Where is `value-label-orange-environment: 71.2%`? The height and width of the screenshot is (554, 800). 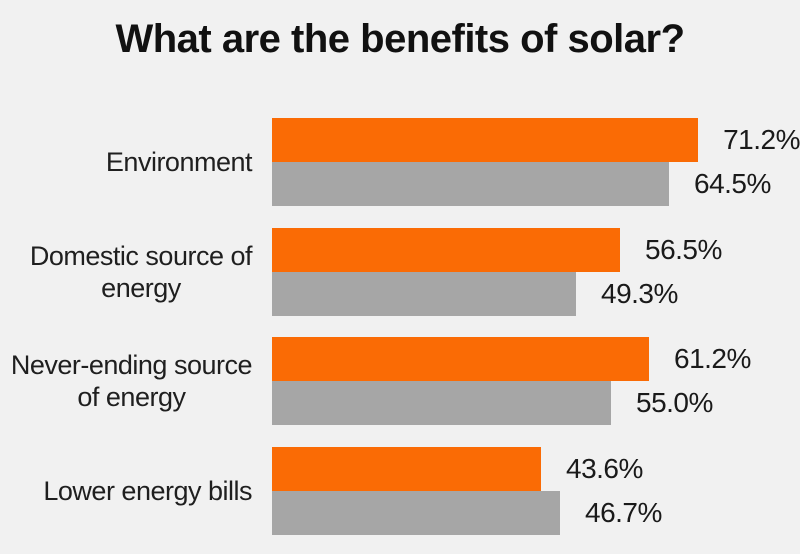
value-label-orange-environment: 71.2% is located at coordinates (761, 139).